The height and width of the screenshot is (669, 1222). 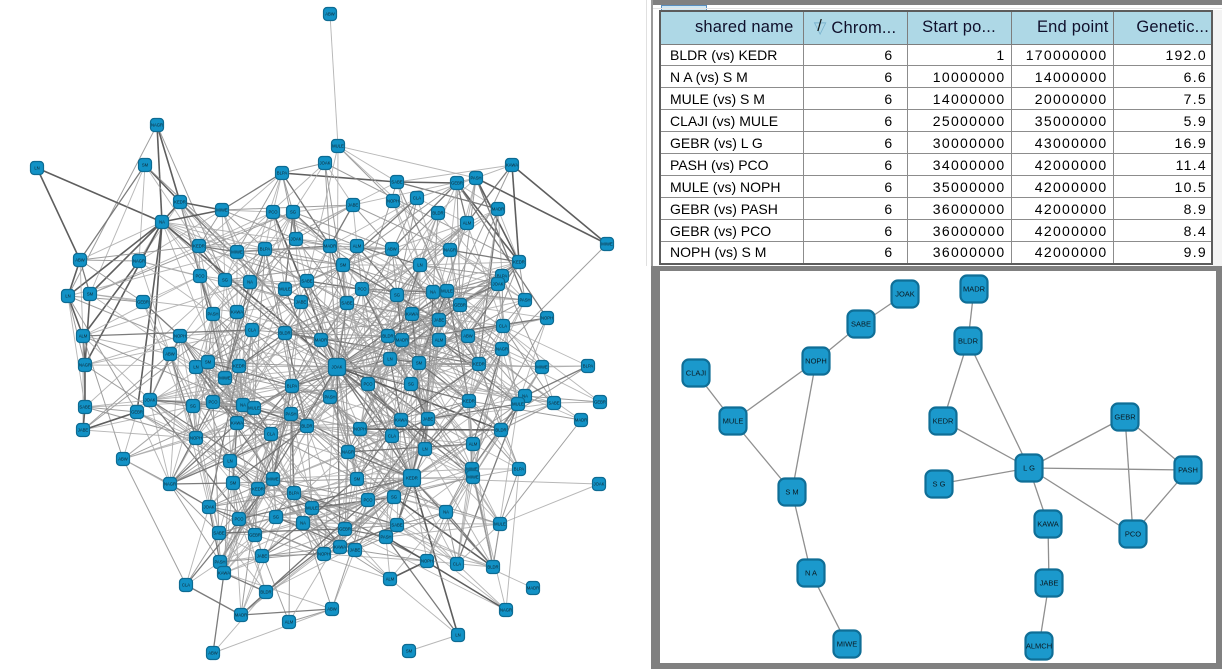 What do you see at coordinates (811, 573) in the screenshot?
I see `svg-text: N A` at bounding box center [811, 573].